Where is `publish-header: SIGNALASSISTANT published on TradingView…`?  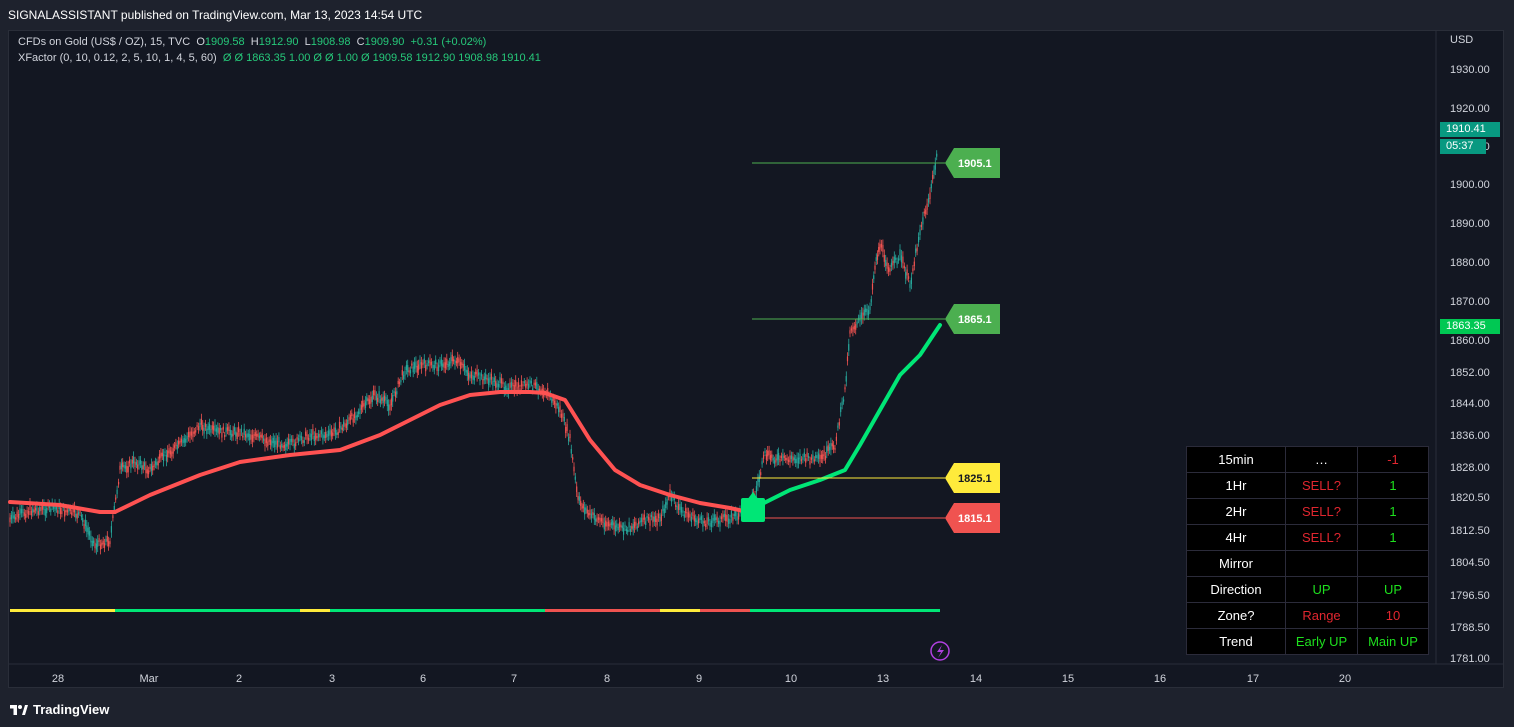 publish-header: SIGNALASSISTANT published on TradingView… is located at coordinates (757, 15).